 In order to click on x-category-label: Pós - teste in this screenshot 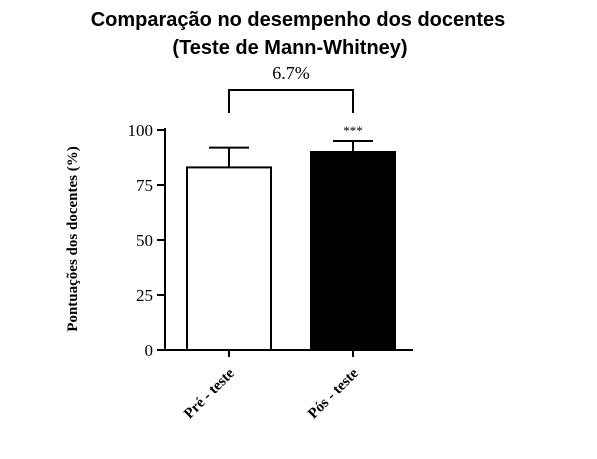, I will do `click(333, 393)`.